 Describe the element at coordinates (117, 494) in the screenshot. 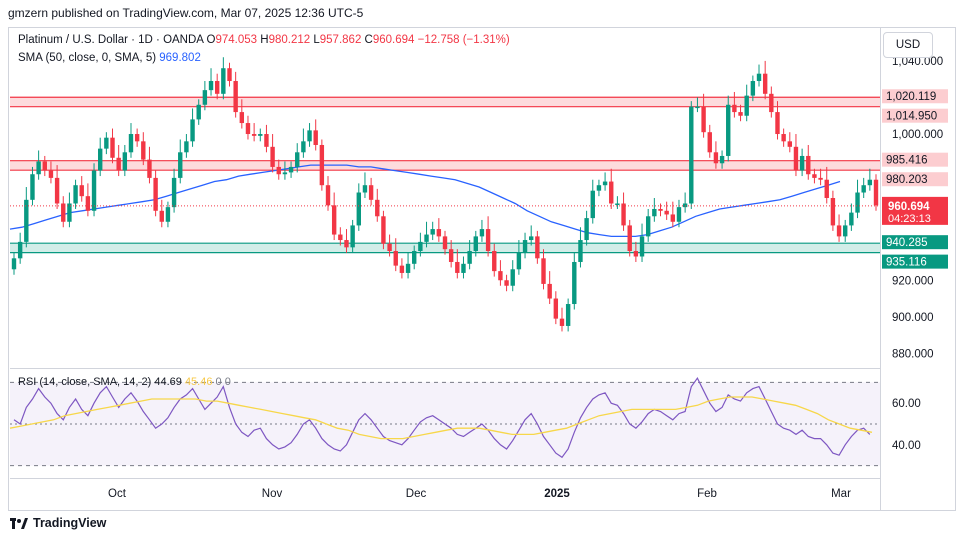

I see `time-tick-label: Oct` at that location.